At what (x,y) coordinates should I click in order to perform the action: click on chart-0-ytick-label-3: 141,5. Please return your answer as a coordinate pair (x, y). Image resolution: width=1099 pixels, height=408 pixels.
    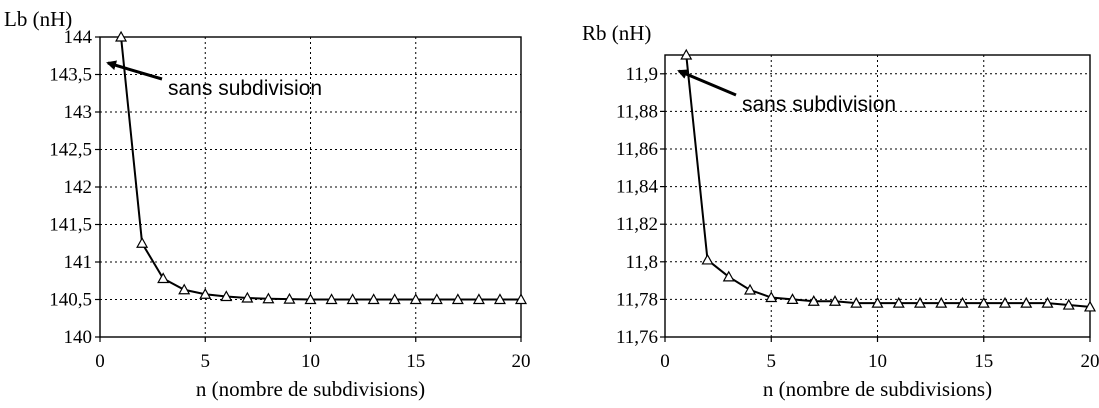
    Looking at the image, I should click on (70, 225).